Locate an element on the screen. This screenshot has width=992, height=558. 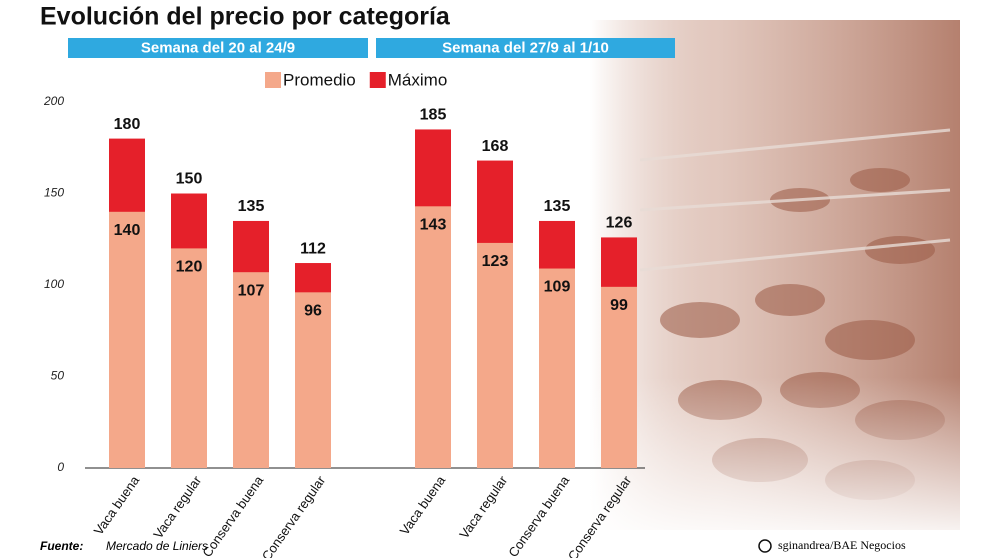
legend-label: Máximo is located at coordinates (418, 79).